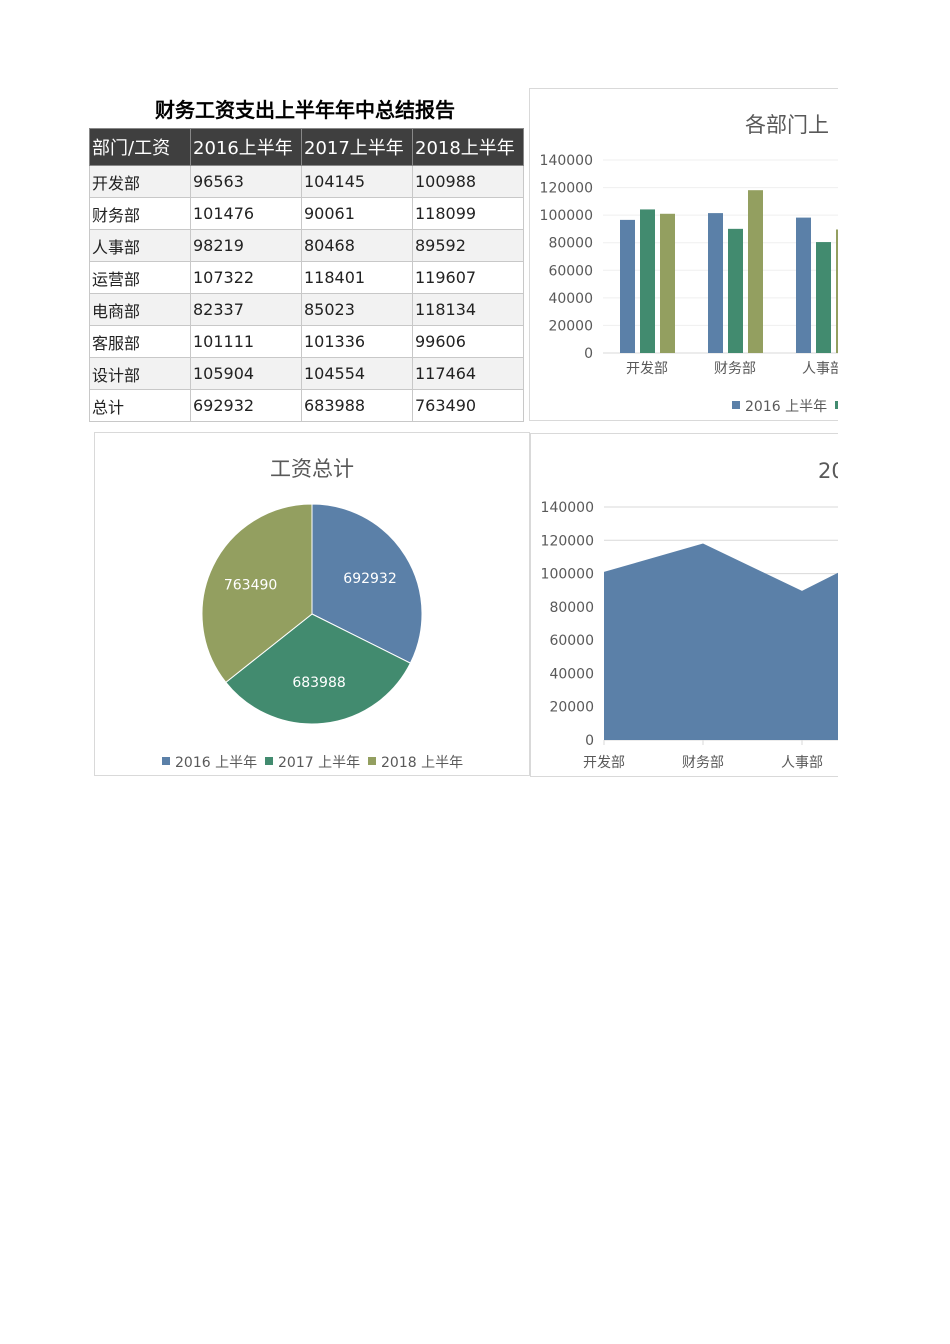 Image resolution: width=950 pixels, height=1344 pixels. Describe the element at coordinates (468, 147) in the screenshot. I see `header-cell: 2018上半年` at that location.